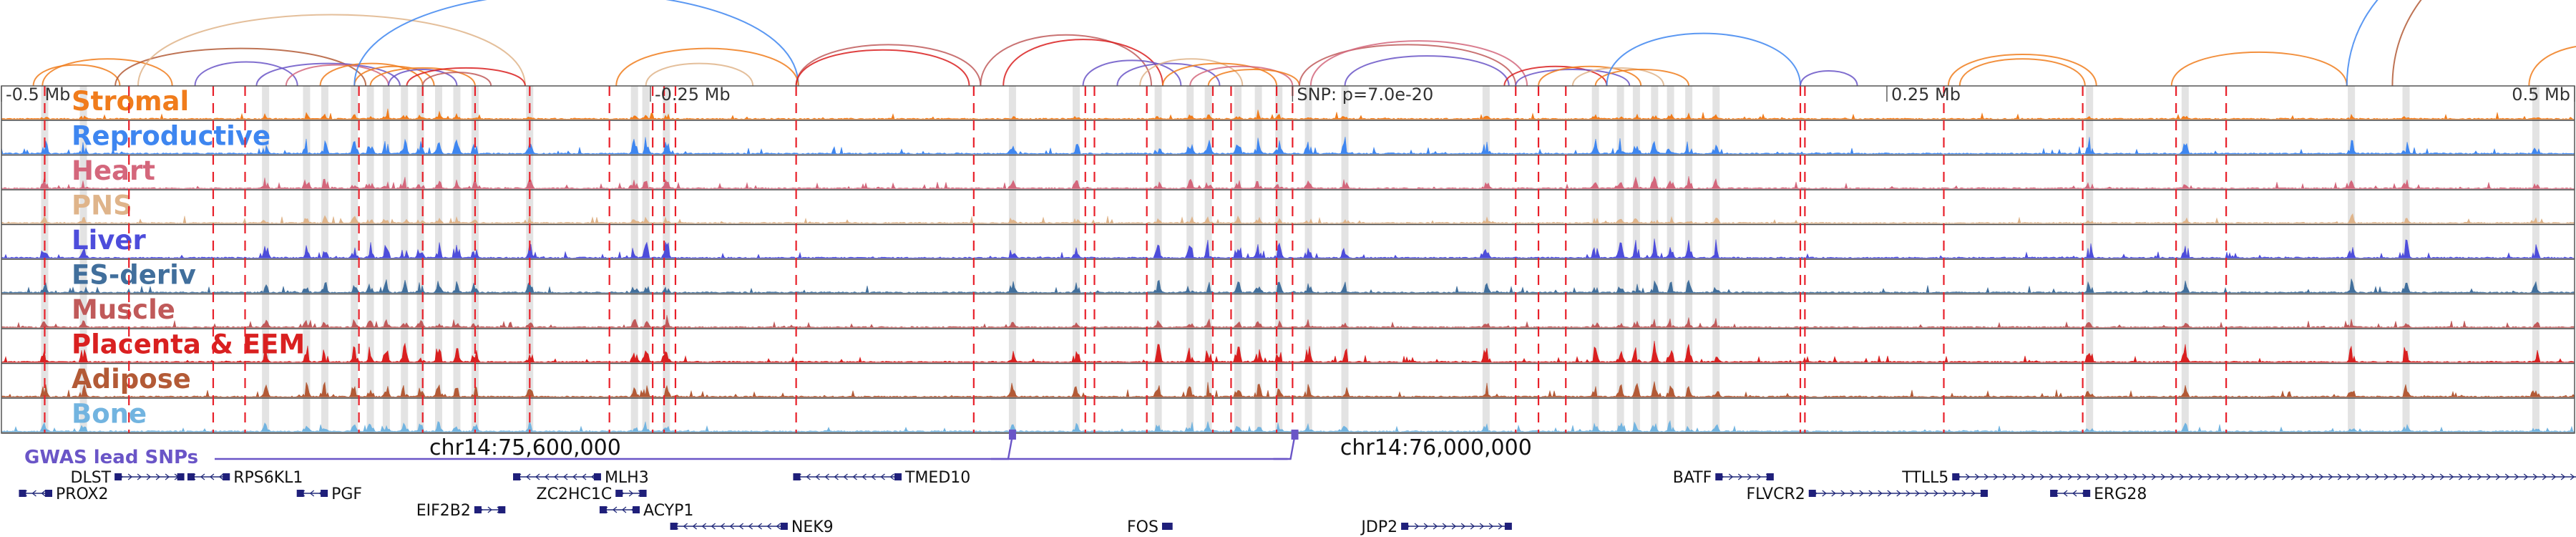  I want to click on gene-pgf: PGF, so click(329, 494).